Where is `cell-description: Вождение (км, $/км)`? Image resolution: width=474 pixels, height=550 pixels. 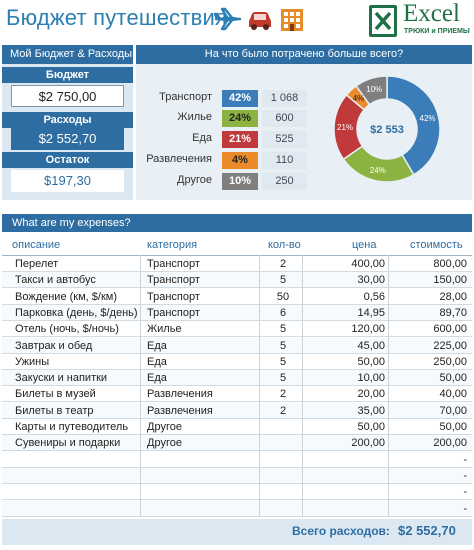 cell-description: Вождение (км, $/км) is located at coordinates (66, 296).